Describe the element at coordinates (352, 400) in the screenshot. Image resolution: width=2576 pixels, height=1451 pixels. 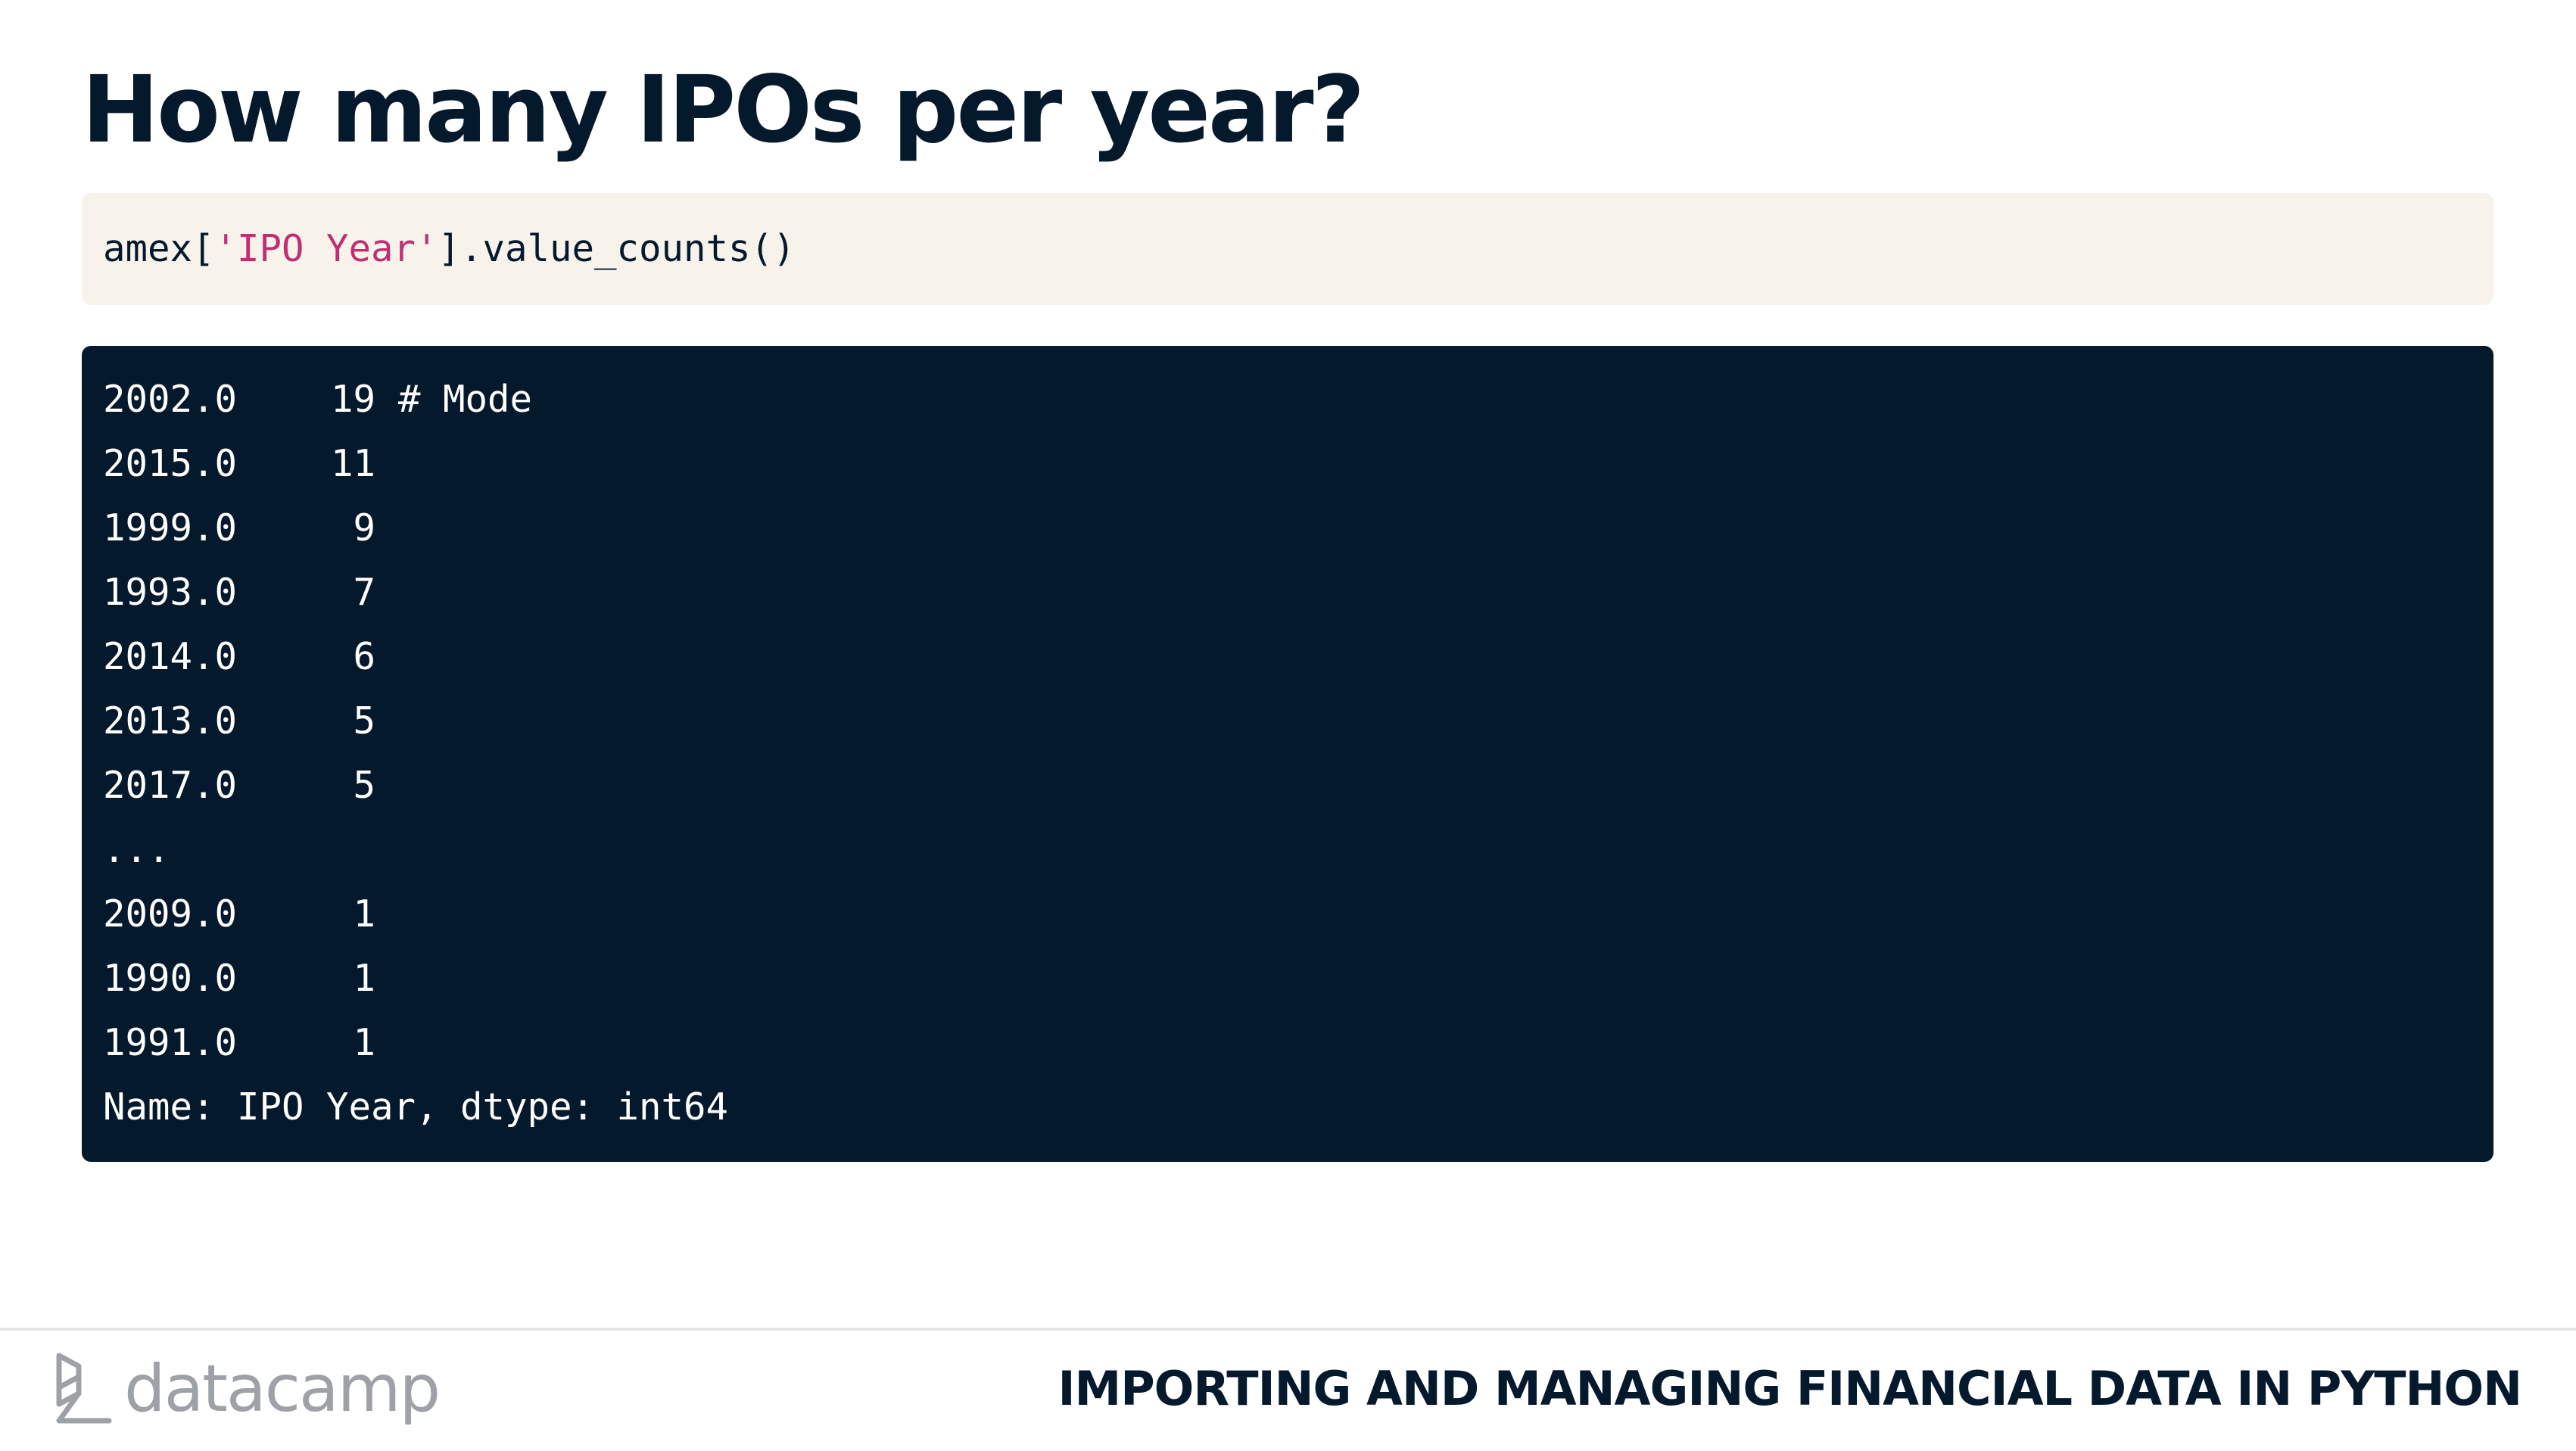
I see `output-count: 19` at that location.